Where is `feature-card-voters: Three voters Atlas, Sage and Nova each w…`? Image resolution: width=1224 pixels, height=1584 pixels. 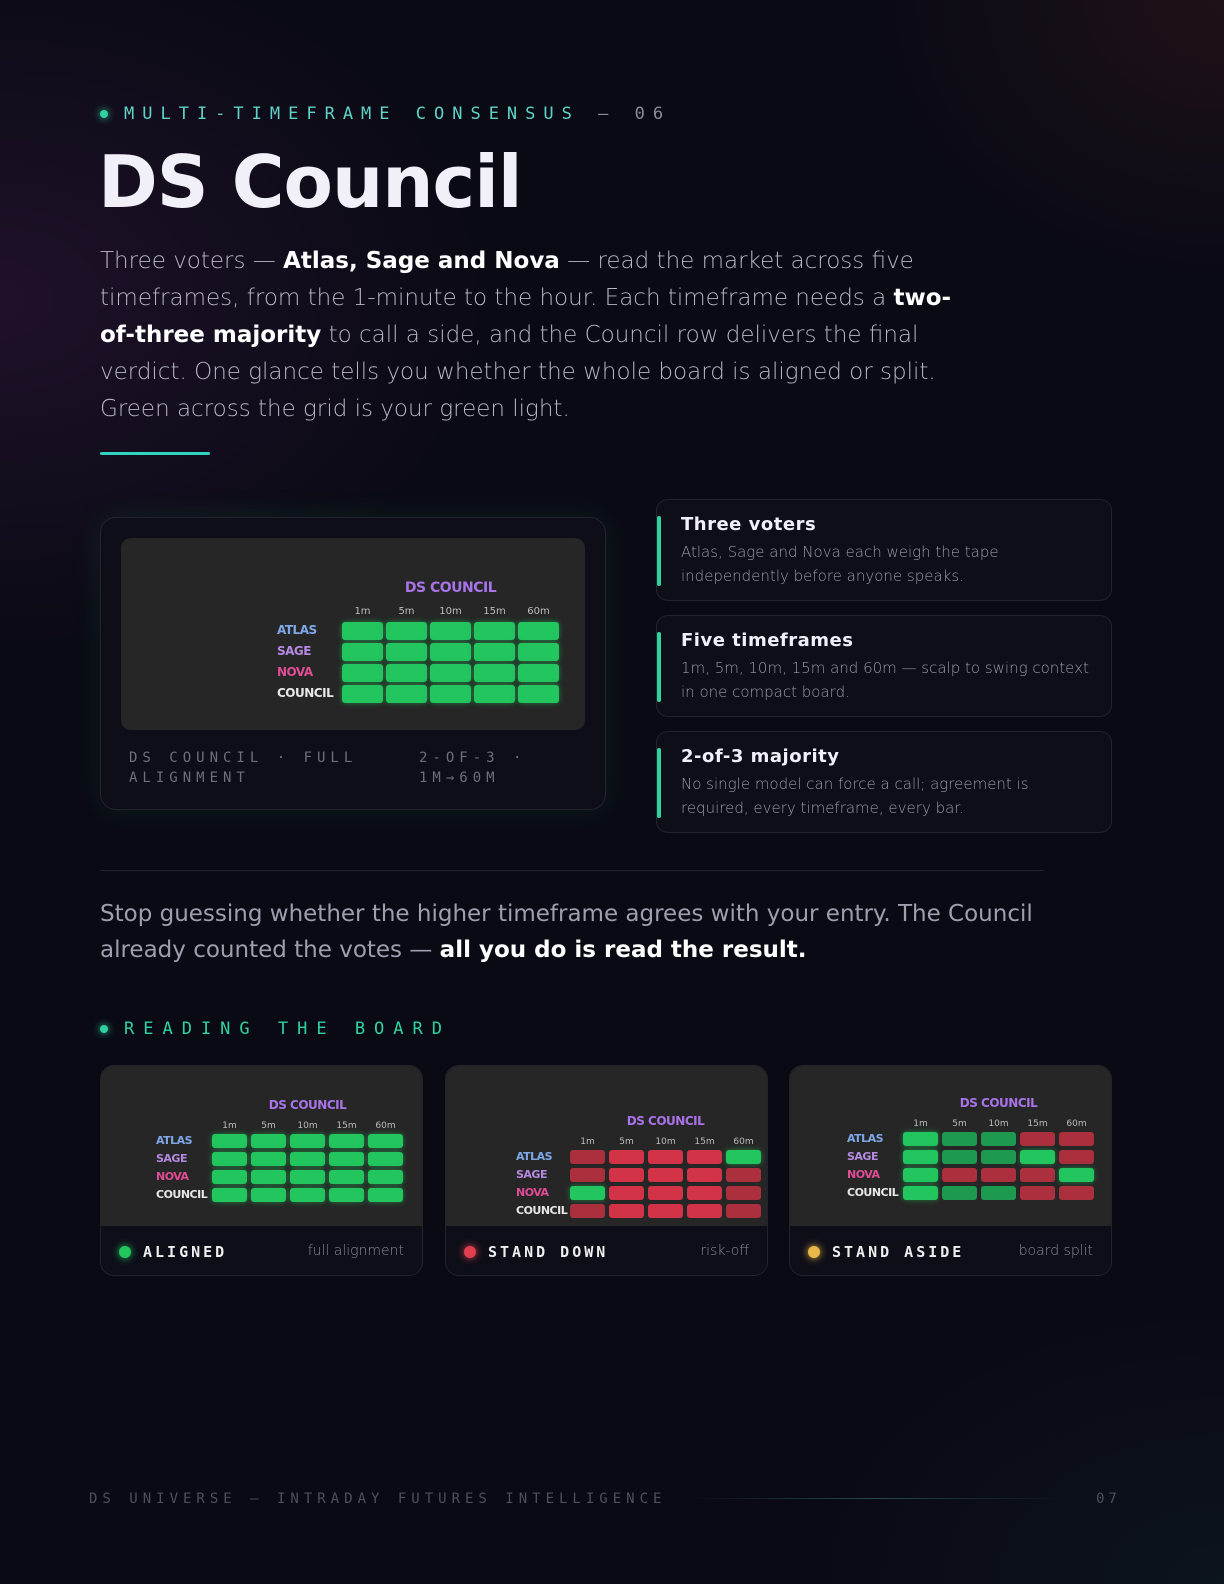
feature-card-voters: Three voters Atlas, Sage and Nova each w… is located at coordinates (884, 550).